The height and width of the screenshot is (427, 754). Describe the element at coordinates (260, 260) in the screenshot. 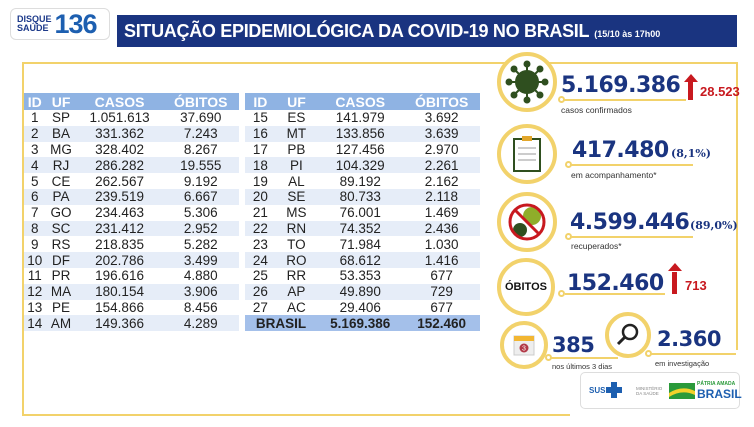

I see `table-cell: 24` at that location.